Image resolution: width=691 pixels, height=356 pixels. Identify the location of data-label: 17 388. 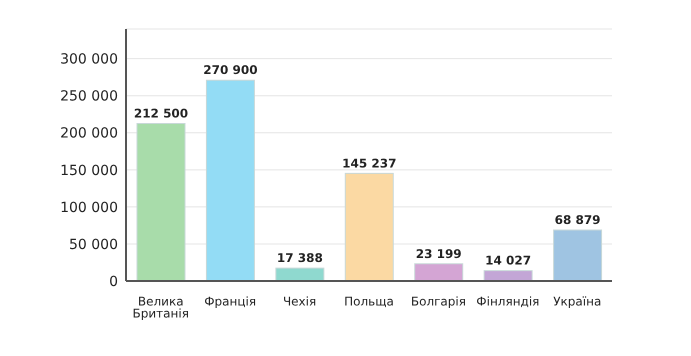
(299, 258).